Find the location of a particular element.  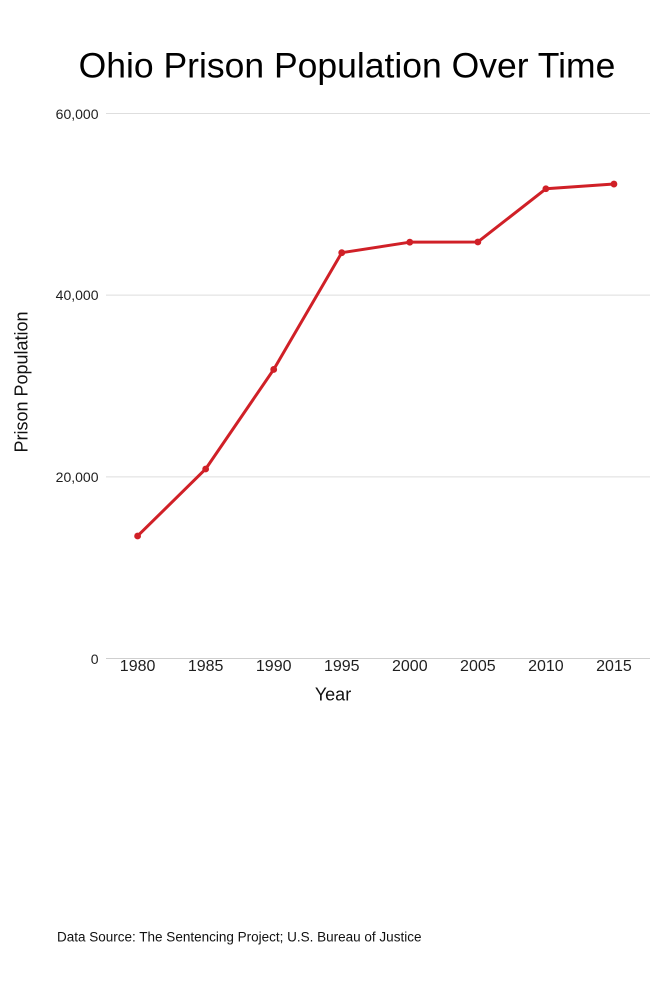

x-tick-label: 1980 is located at coordinates (137, 666).